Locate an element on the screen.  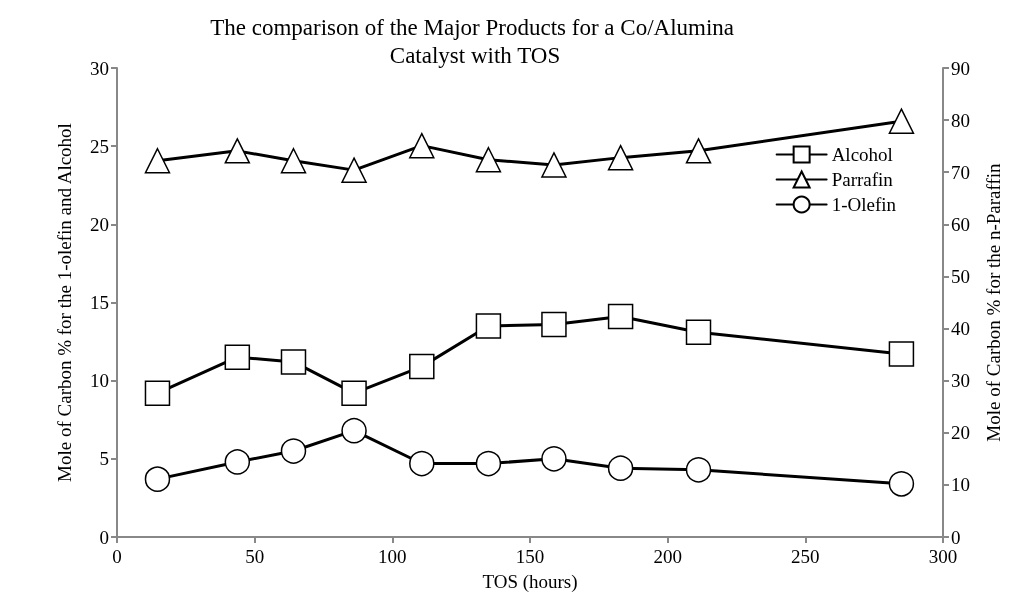
y2-tick-label: 90 is located at coordinates (960, 68).